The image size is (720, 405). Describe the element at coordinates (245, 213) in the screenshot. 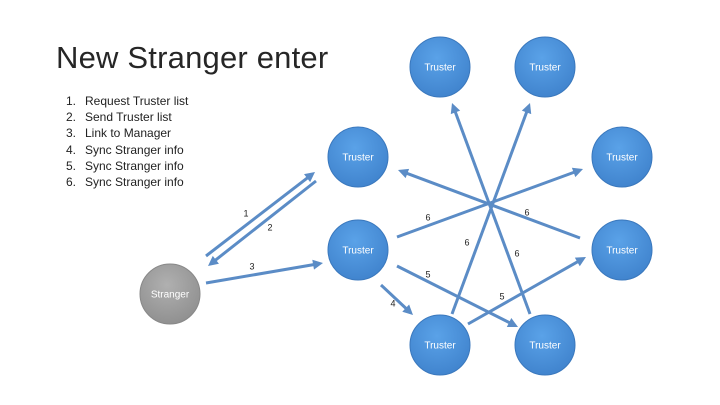

I see `edge-label: 1` at that location.